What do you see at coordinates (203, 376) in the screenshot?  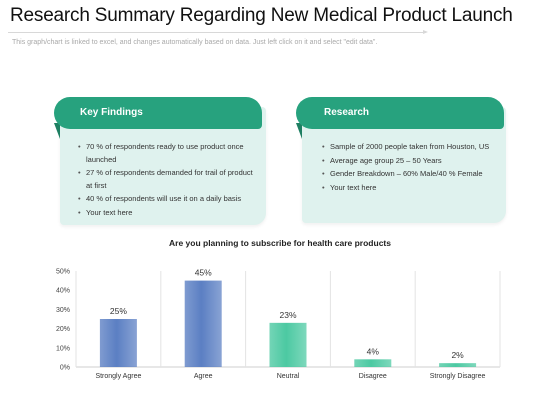 I see `x-tick-label: Agree` at bounding box center [203, 376].